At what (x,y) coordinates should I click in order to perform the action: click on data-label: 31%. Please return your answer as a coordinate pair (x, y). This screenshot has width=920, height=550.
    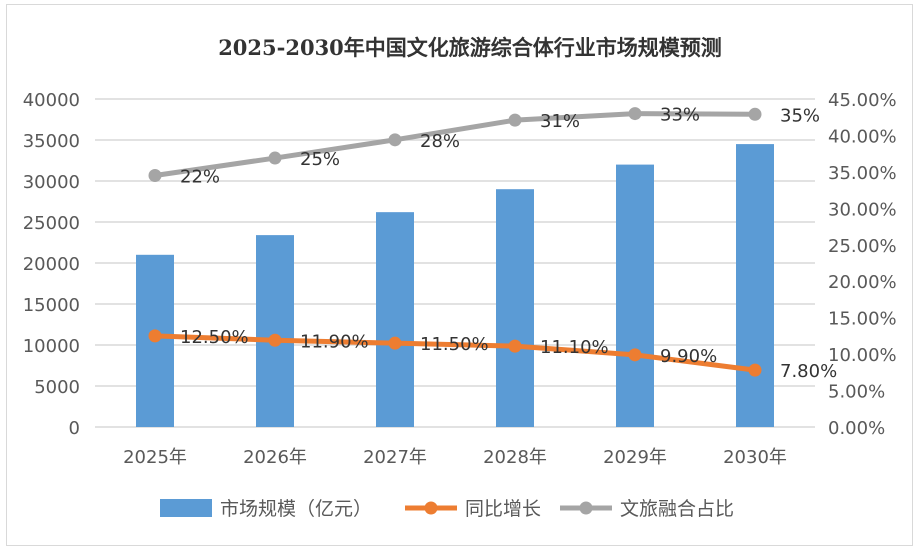
    Looking at the image, I should click on (560, 121).